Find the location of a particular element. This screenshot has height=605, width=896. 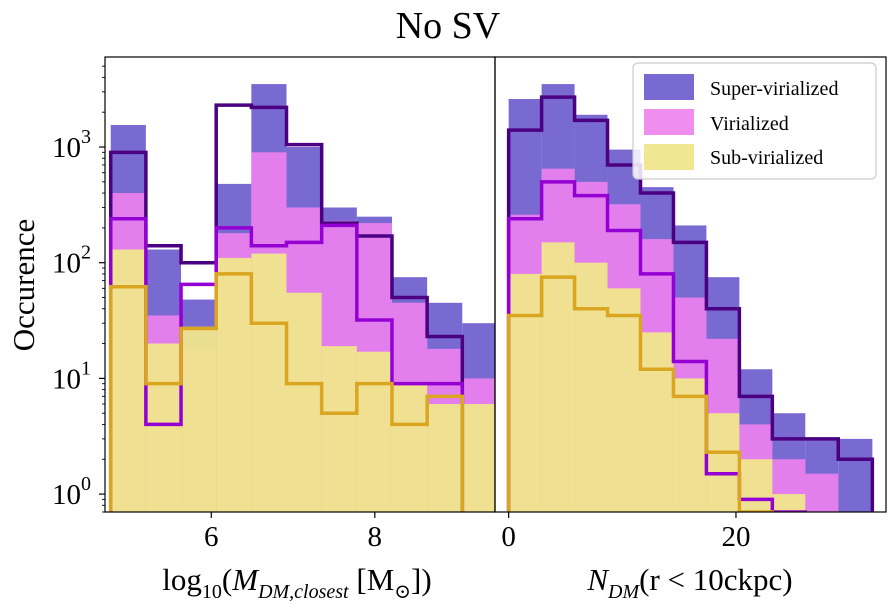

legend-label-virial: Virialized is located at coordinates (749, 124).